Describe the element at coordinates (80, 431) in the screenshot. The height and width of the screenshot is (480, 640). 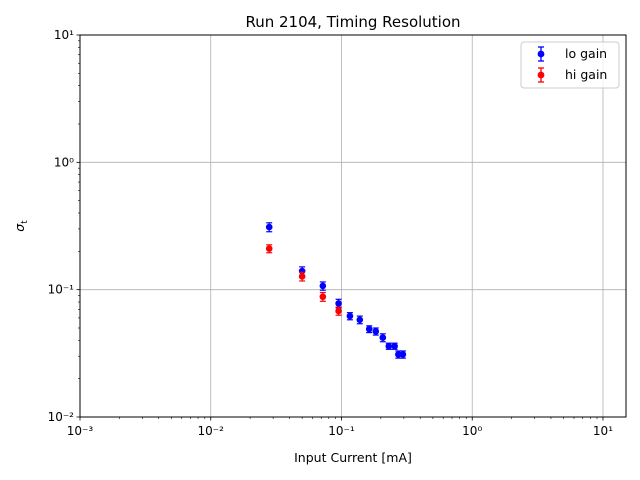
I see `x-tick-label: 10⁻³` at that location.